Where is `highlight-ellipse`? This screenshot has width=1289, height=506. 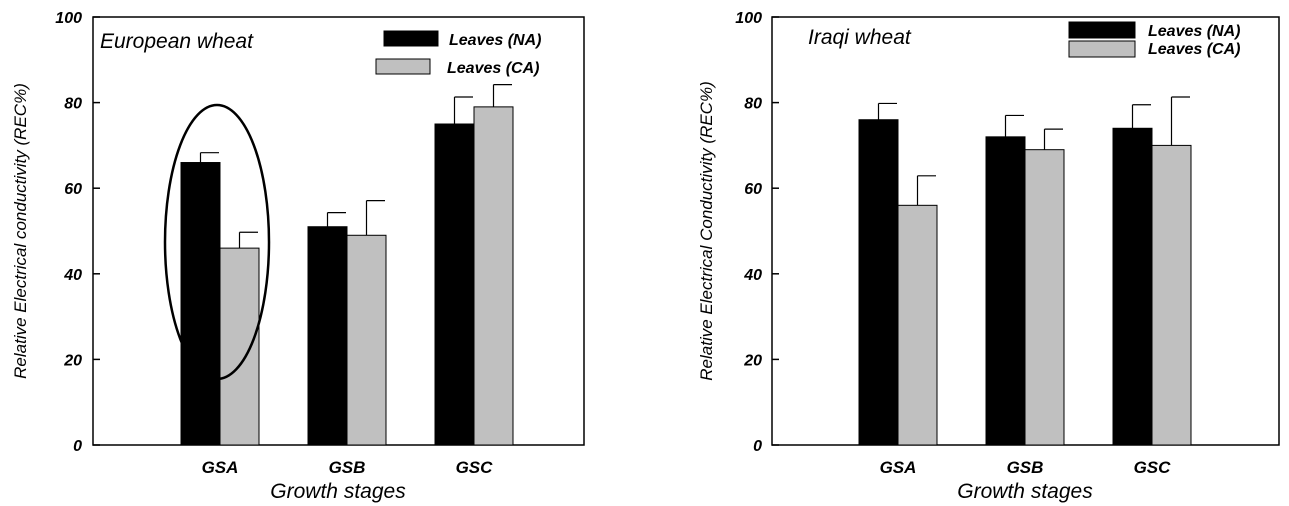 highlight-ellipse is located at coordinates (217, 242).